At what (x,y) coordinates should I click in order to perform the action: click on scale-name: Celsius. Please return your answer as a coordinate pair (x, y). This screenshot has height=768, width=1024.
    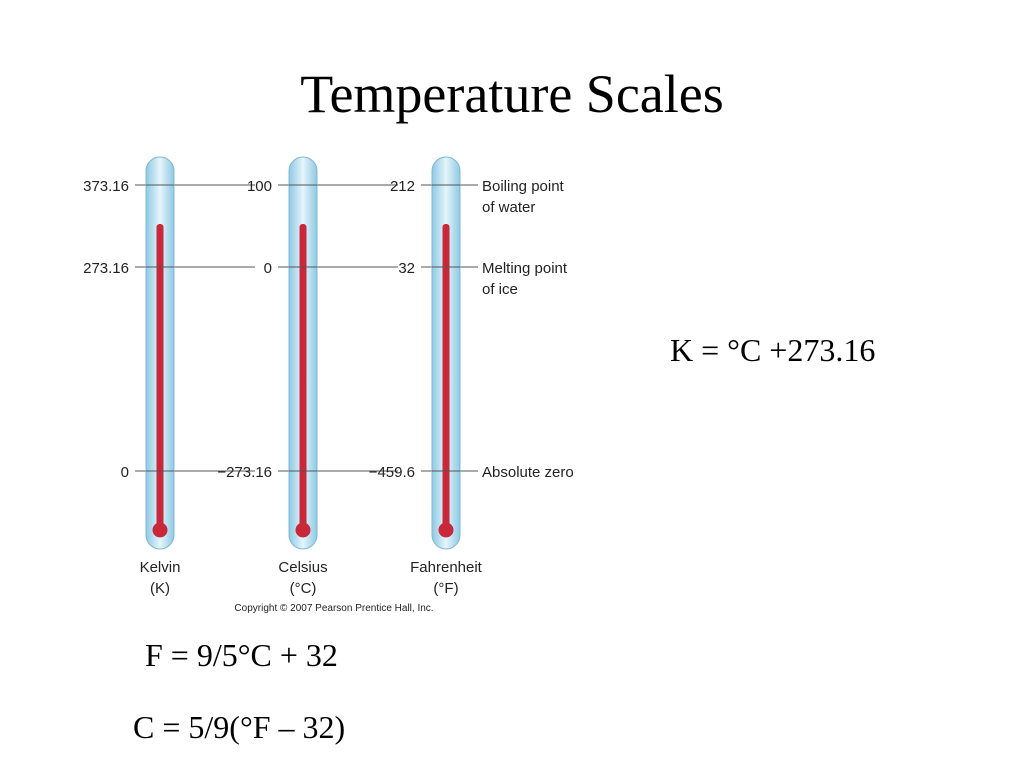
    Looking at the image, I should click on (302, 567).